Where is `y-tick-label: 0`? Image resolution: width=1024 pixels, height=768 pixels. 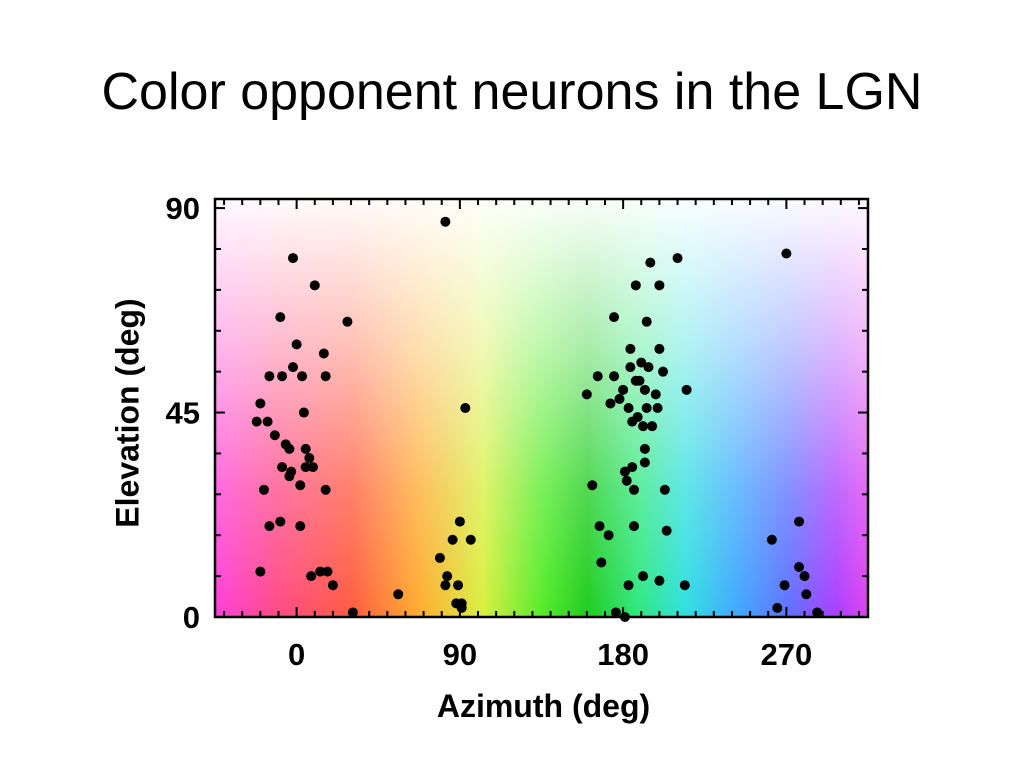 y-tick-label: 0 is located at coordinates (191, 617).